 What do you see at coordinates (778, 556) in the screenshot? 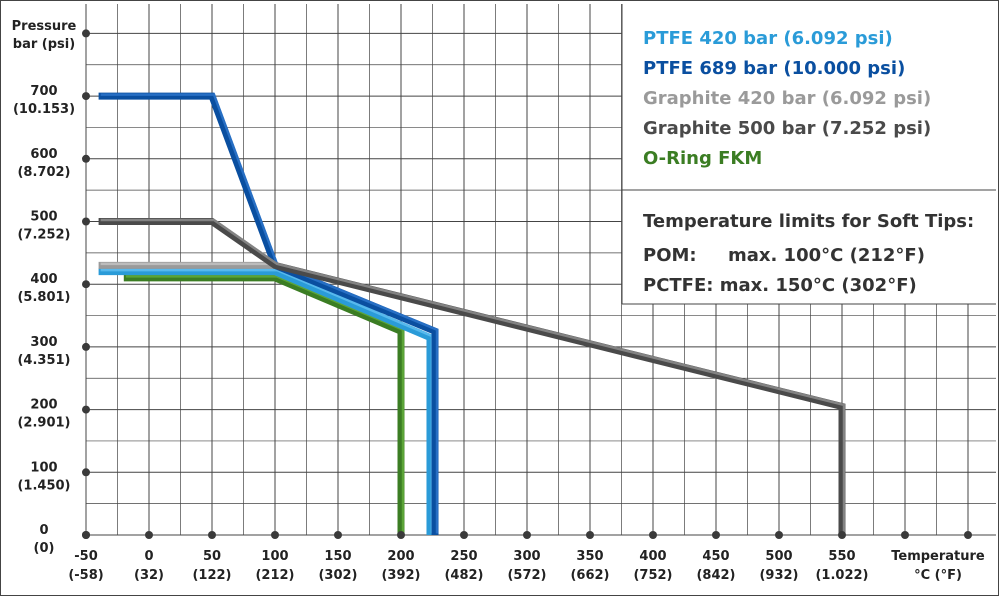
I see `x-tick-label: 500` at bounding box center [778, 556].